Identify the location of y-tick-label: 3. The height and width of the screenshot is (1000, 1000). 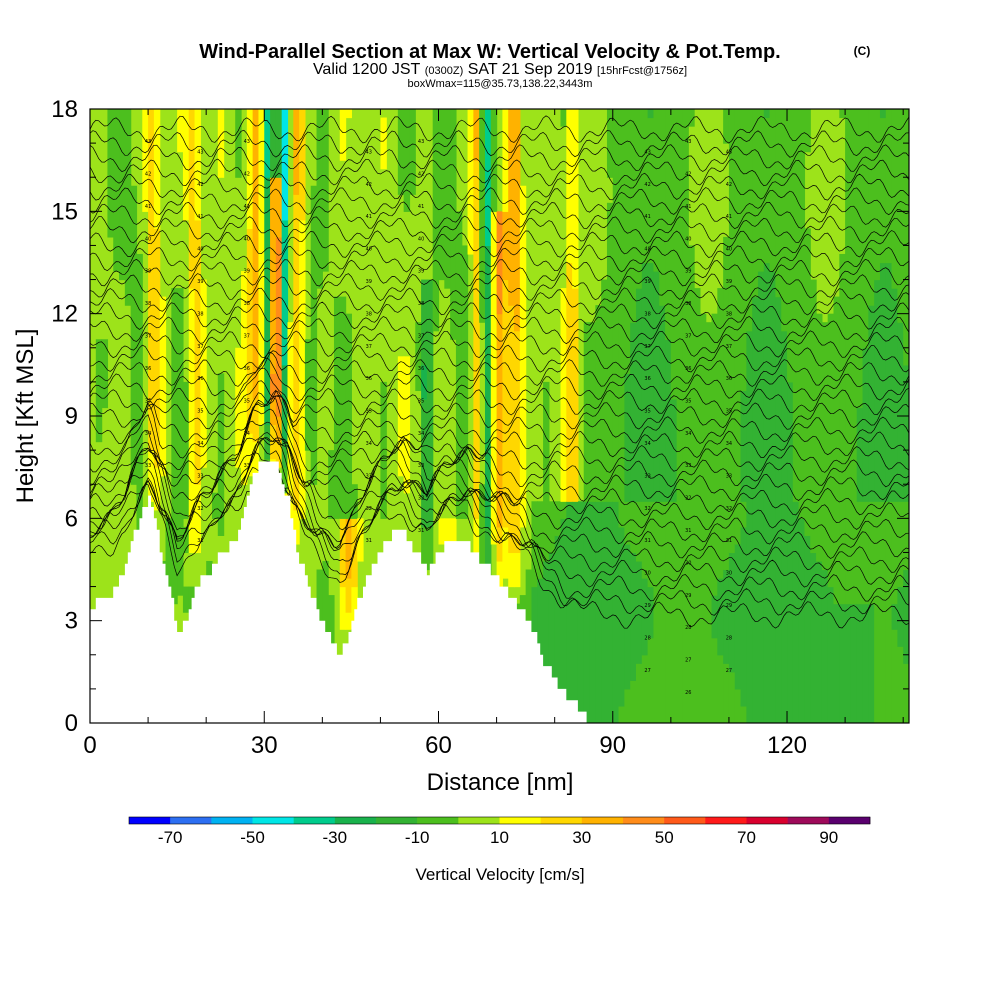
(71, 621).